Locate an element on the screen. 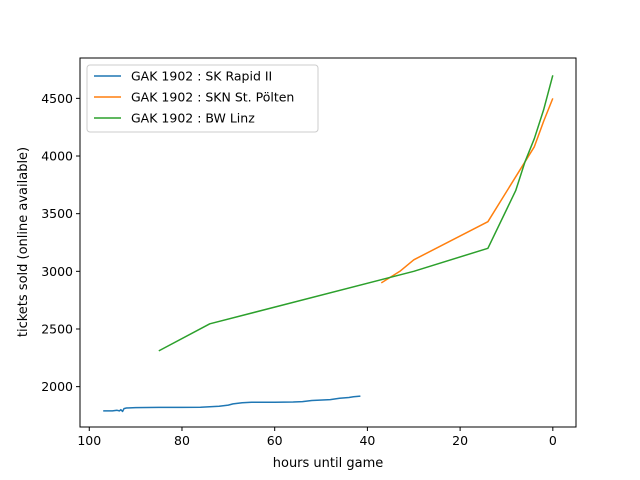 The height and width of the screenshot is (480, 640). legend-box is located at coordinates (202, 98).